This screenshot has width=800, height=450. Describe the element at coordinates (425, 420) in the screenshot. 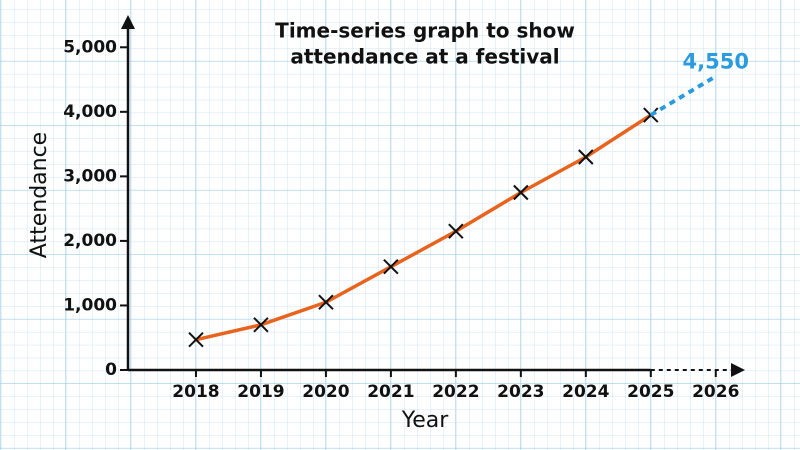

I see `x-axis-label: Year` at that location.